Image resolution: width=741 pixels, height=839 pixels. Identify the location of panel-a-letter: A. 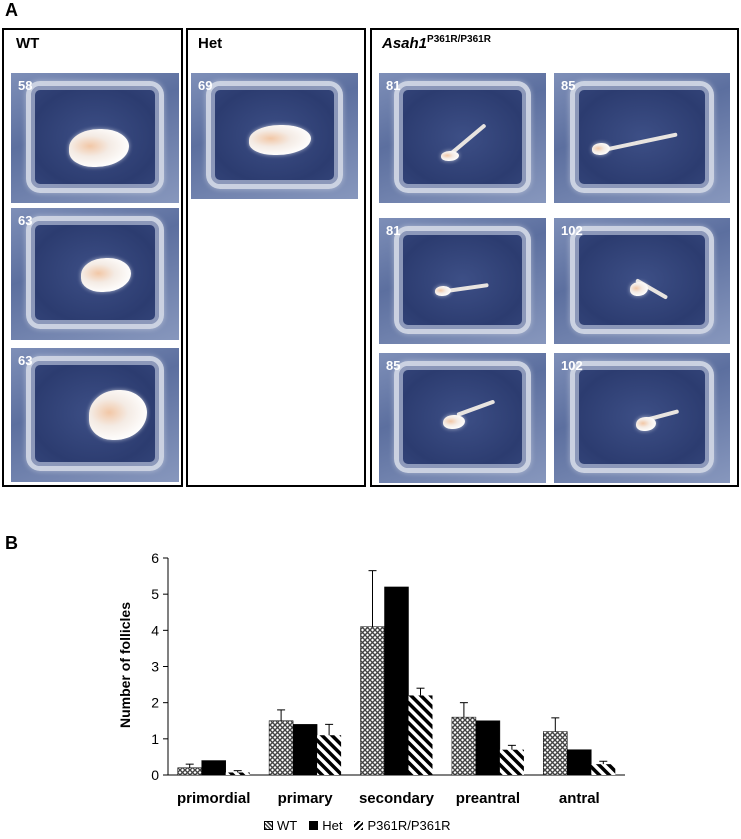
(11, 10).